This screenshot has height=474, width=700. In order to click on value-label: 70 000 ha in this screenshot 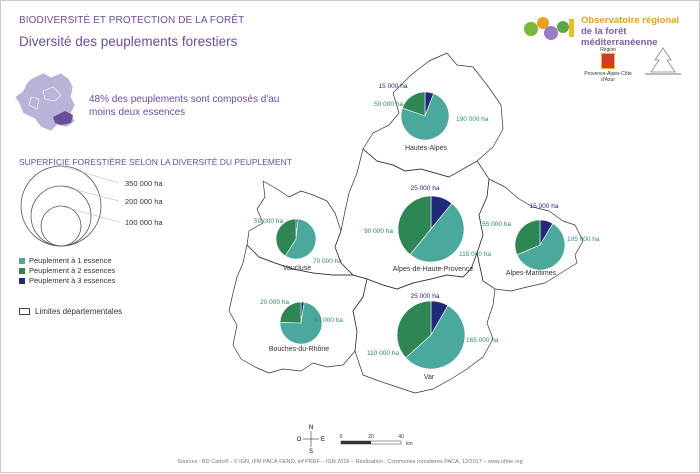, I will do `click(327, 261)`.